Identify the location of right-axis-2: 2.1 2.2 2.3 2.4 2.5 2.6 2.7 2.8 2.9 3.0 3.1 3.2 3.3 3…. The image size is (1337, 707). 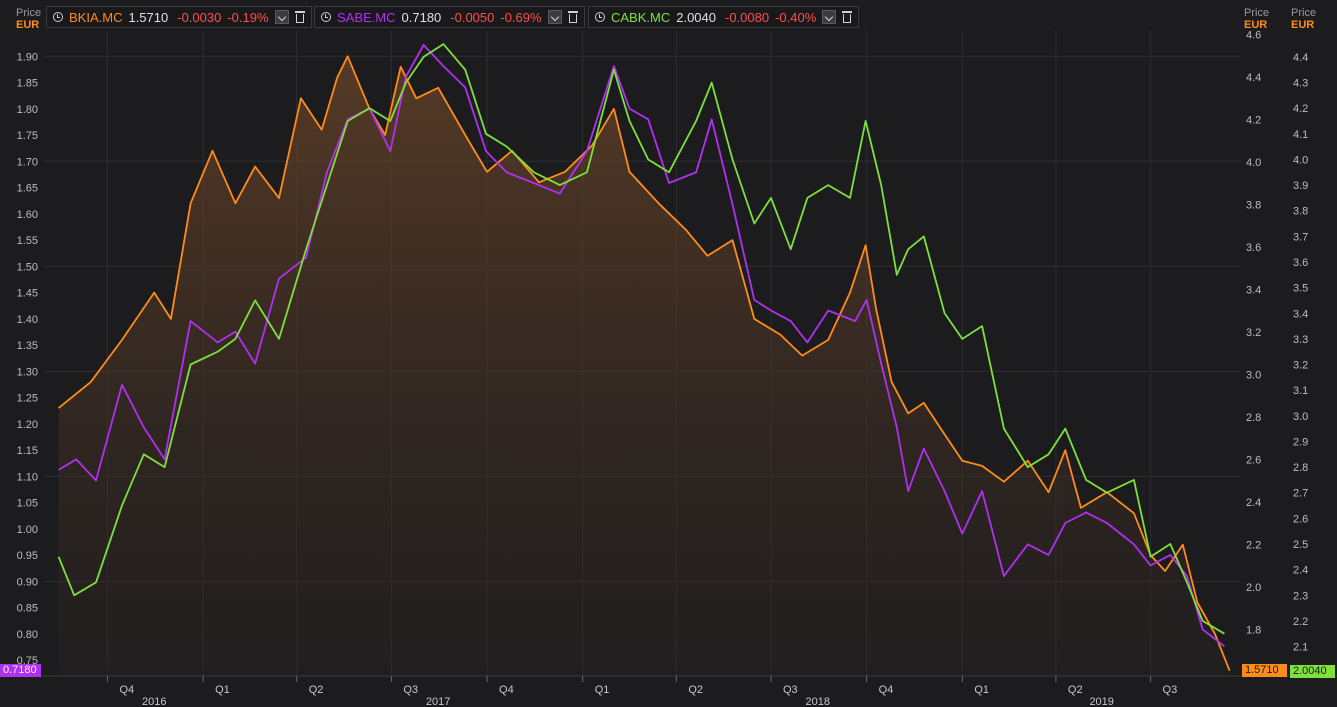
(1300, 353).